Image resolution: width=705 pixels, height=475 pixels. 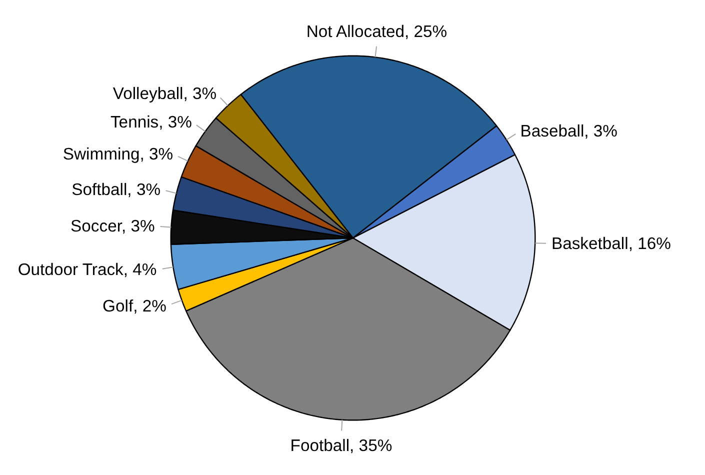 I want to click on slice-label: Softball, 3%, so click(x=116, y=189).